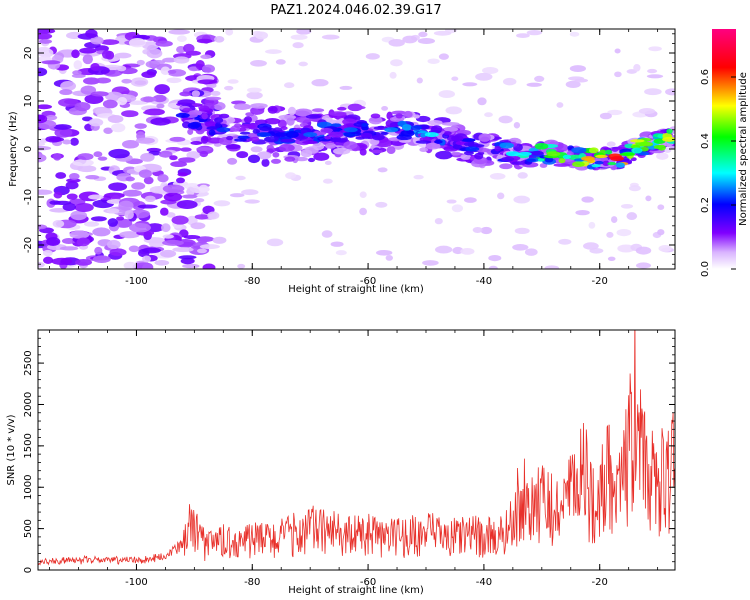  Describe the element at coordinates (356, 590) in the screenshot. I see `snr-xlabel: Height of straight line (km)` at that location.